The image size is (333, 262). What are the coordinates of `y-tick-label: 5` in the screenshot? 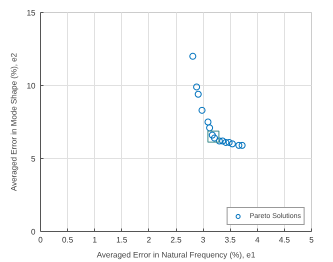 It's located at (33, 159).